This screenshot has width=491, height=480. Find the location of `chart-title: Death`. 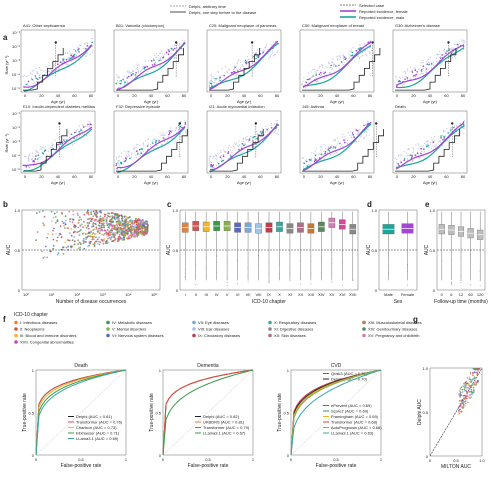

chart-title: Death is located at coordinates (81, 366).